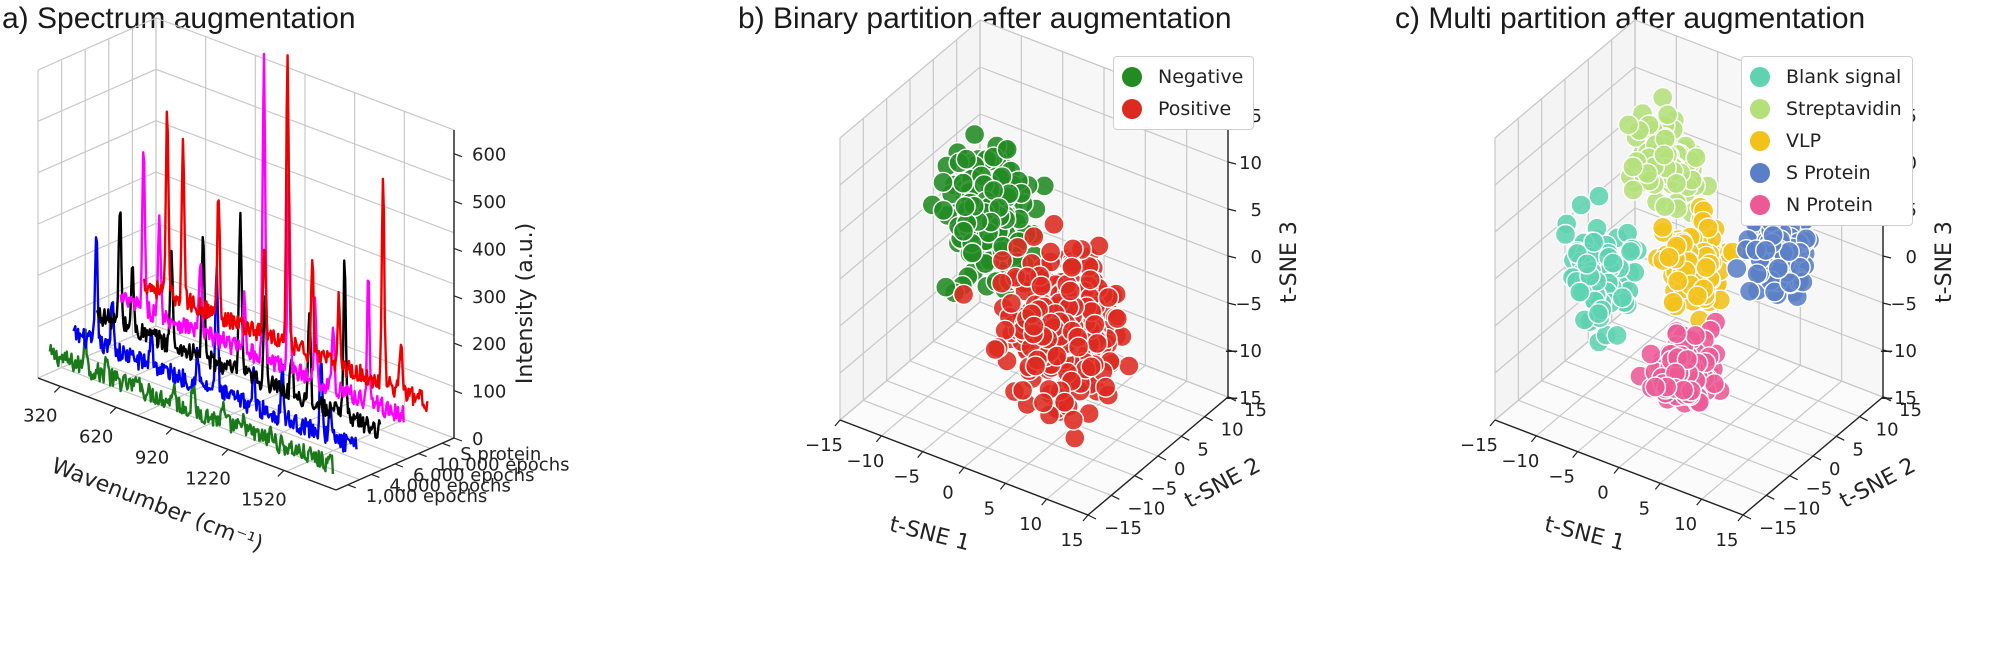 The image size is (2007, 662). I want to click on legend-label: Negative, so click(1201, 77).